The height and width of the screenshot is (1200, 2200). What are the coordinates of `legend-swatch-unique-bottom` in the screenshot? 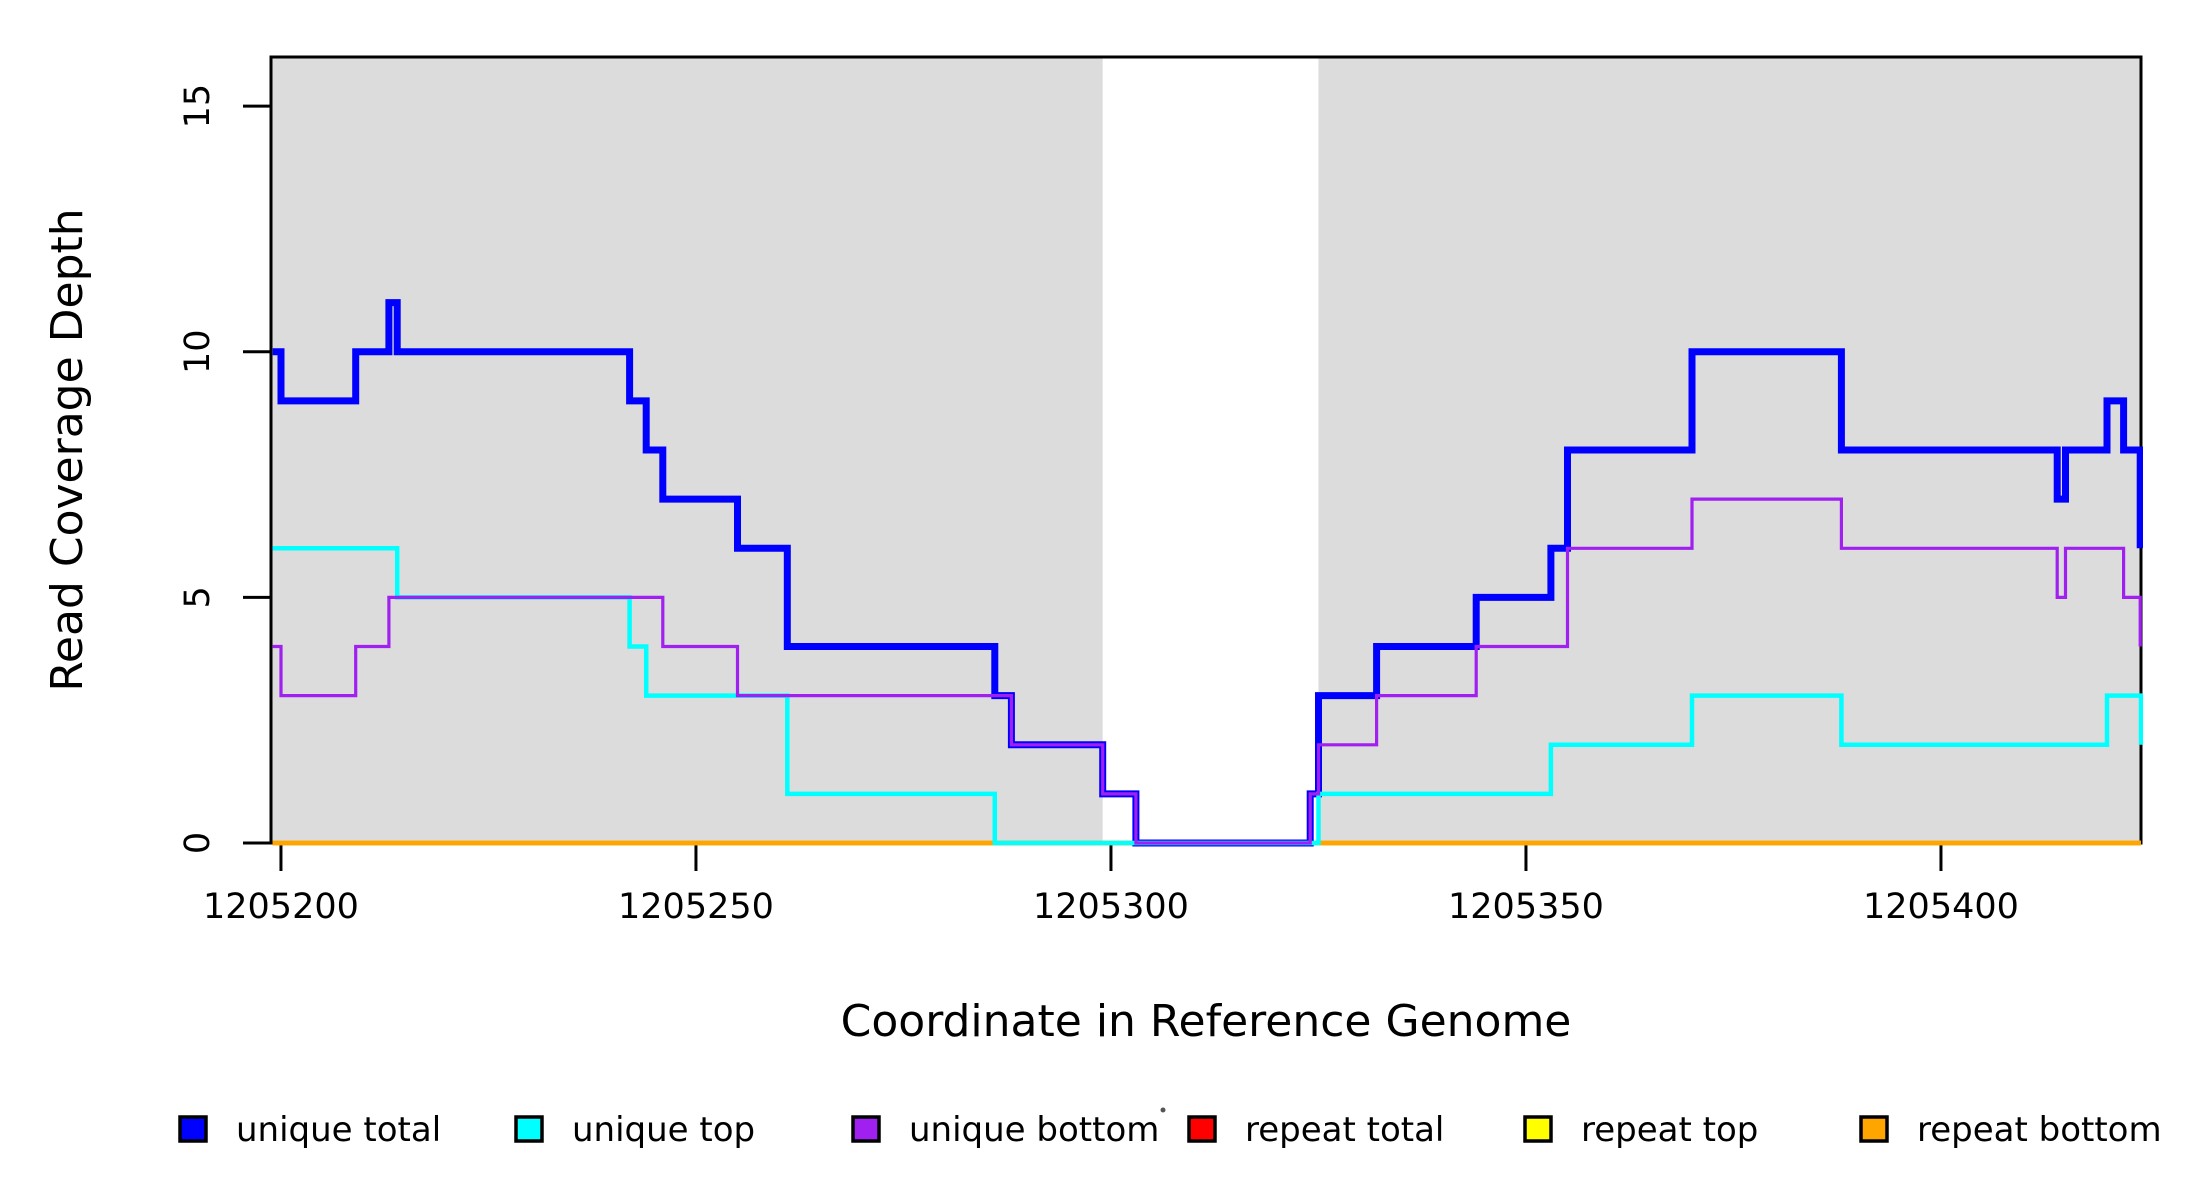 It's located at (866, 1129).